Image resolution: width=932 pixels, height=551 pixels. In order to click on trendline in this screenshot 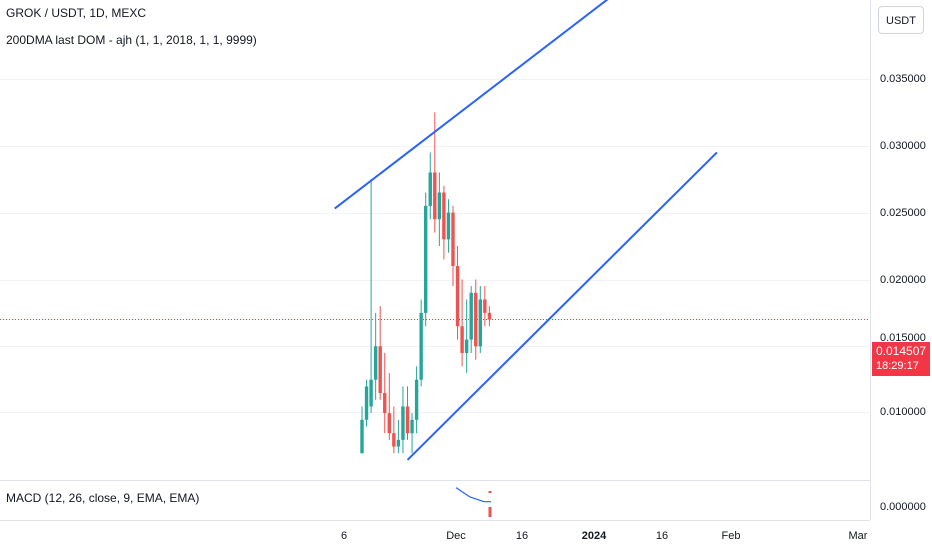, I will do `click(480, 105)`.